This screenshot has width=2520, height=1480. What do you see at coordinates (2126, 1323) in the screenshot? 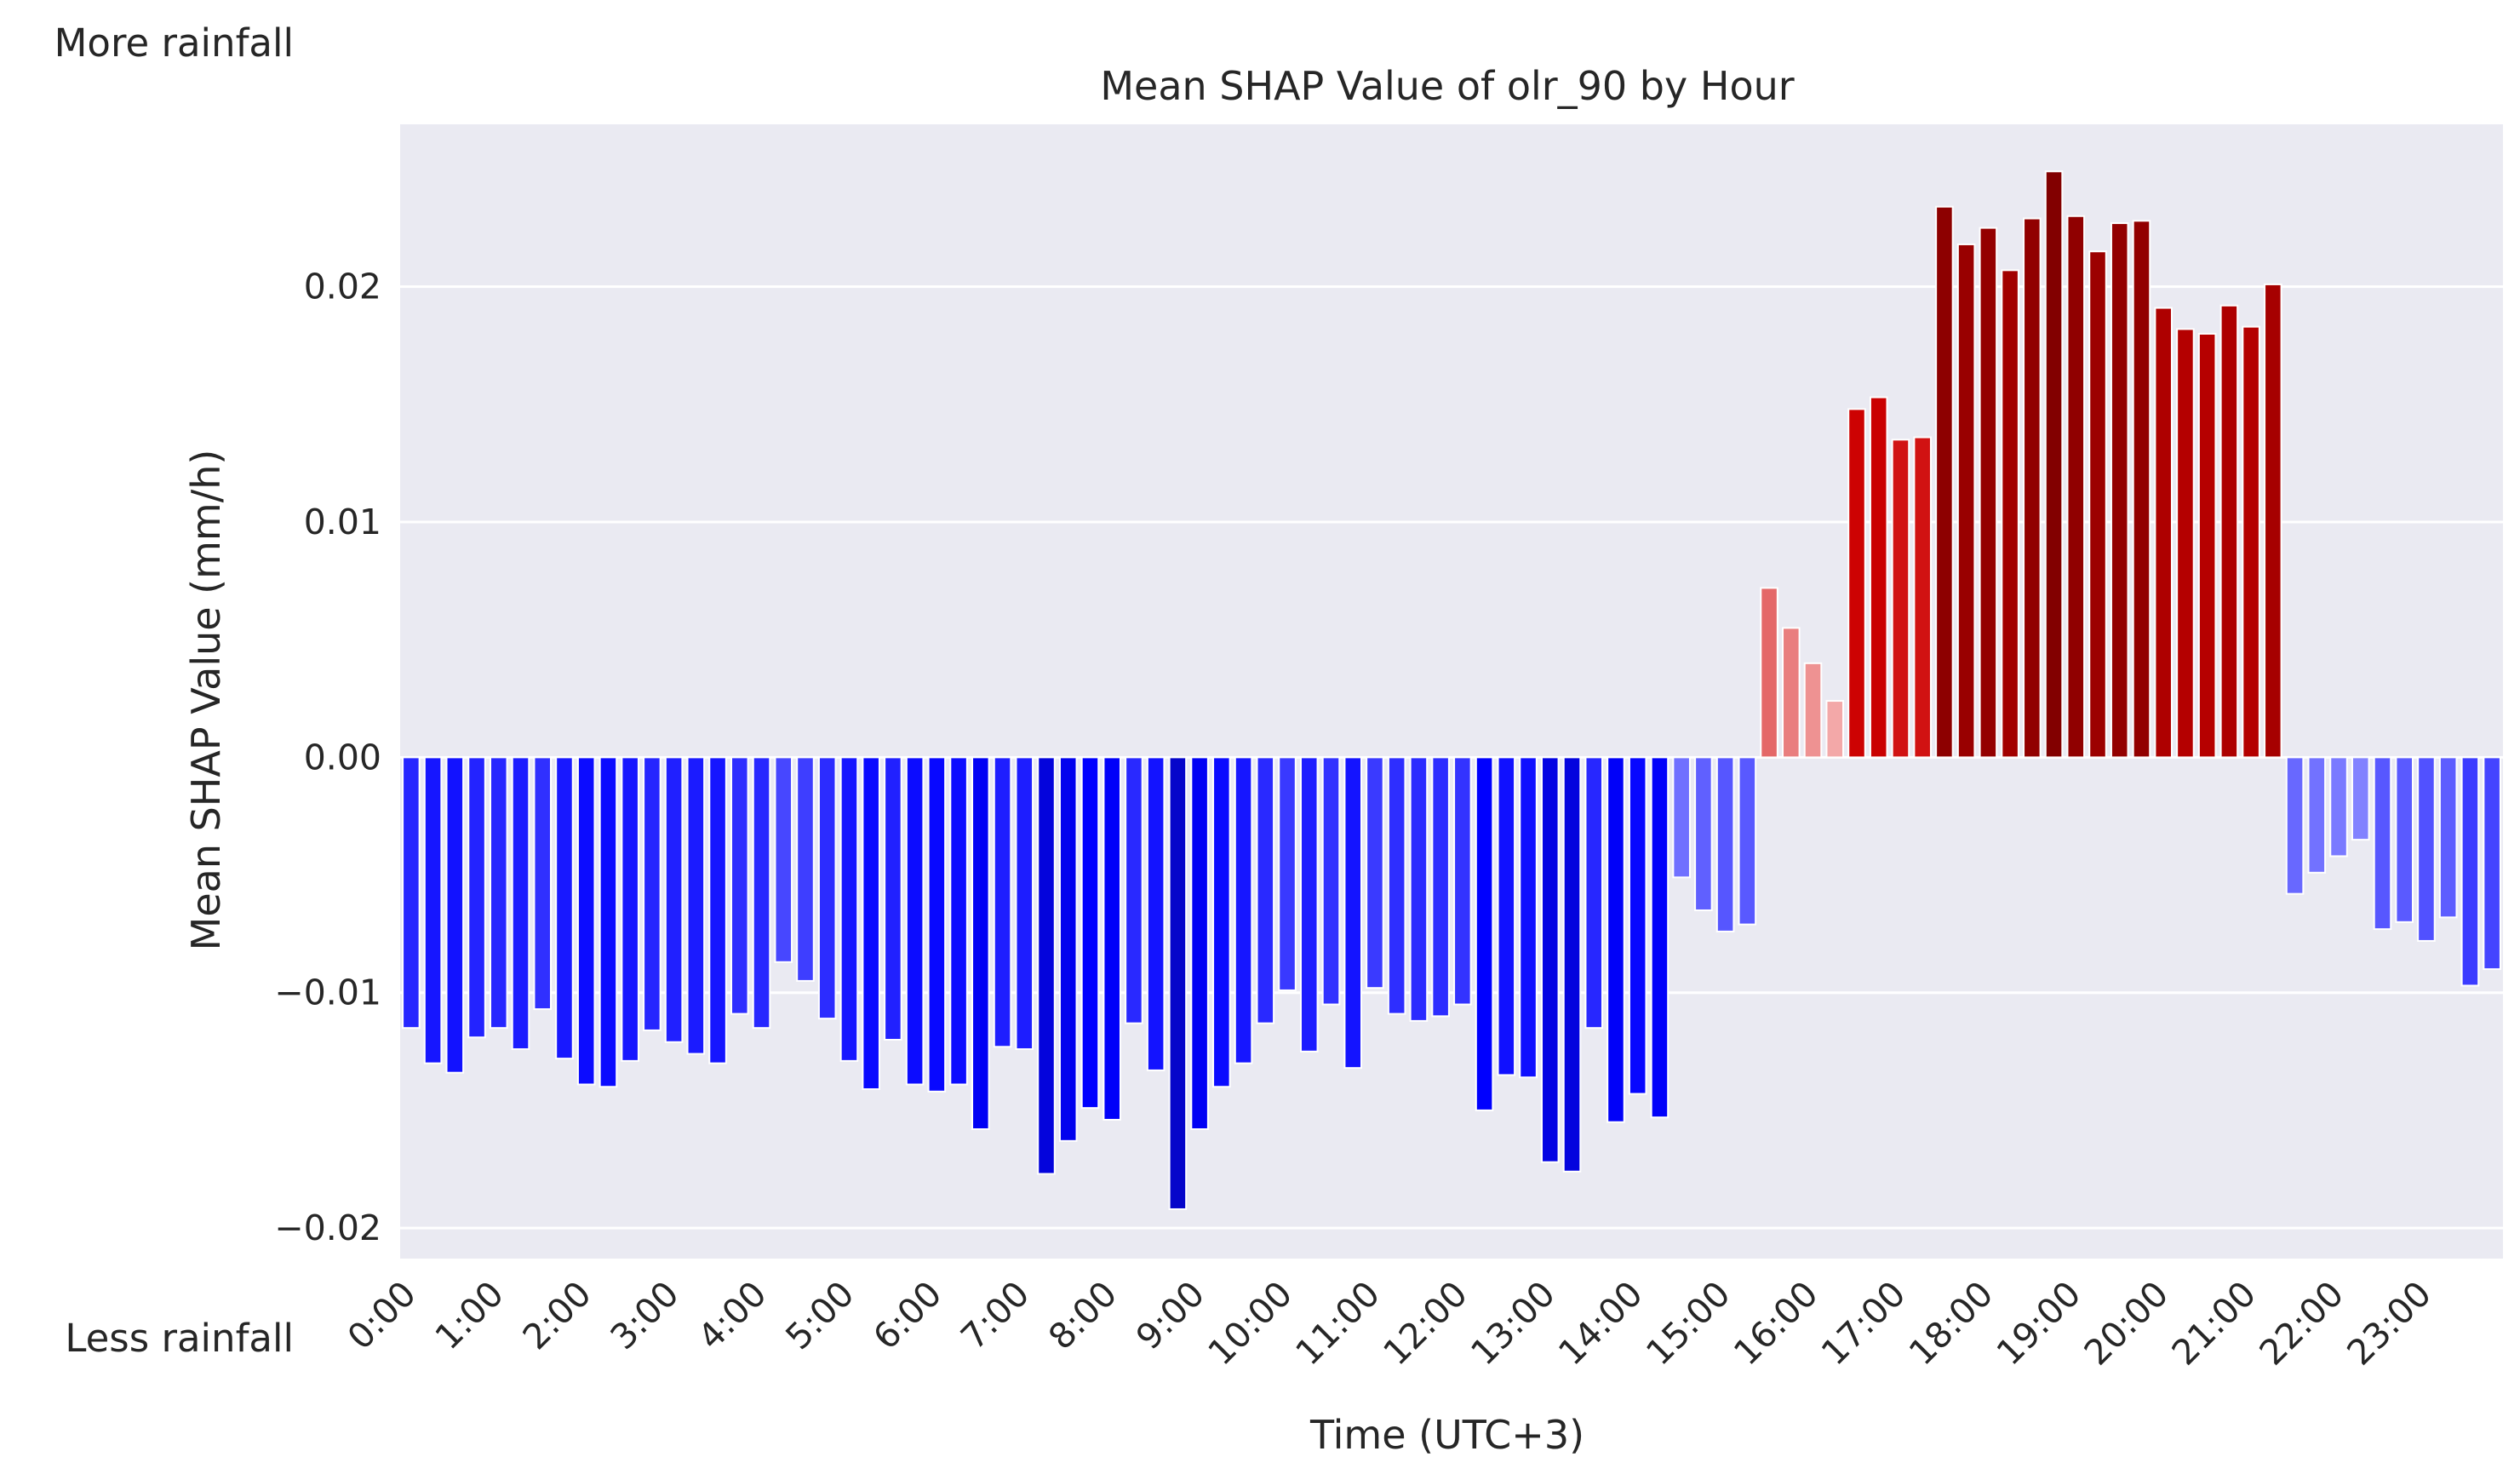
I see `x-tick-label: 20:00` at bounding box center [2126, 1323].